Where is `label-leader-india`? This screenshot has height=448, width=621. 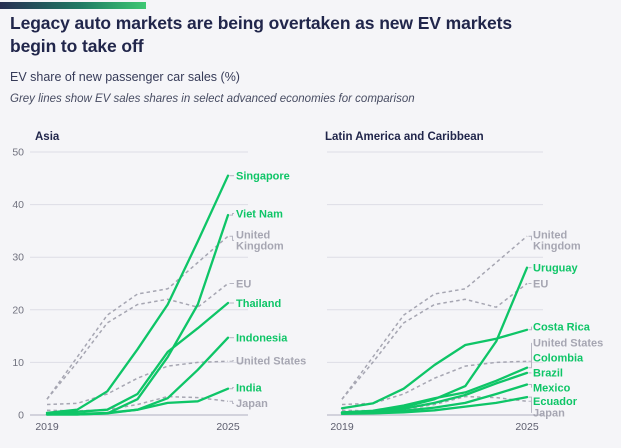 label-leader-india is located at coordinates (231, 388).